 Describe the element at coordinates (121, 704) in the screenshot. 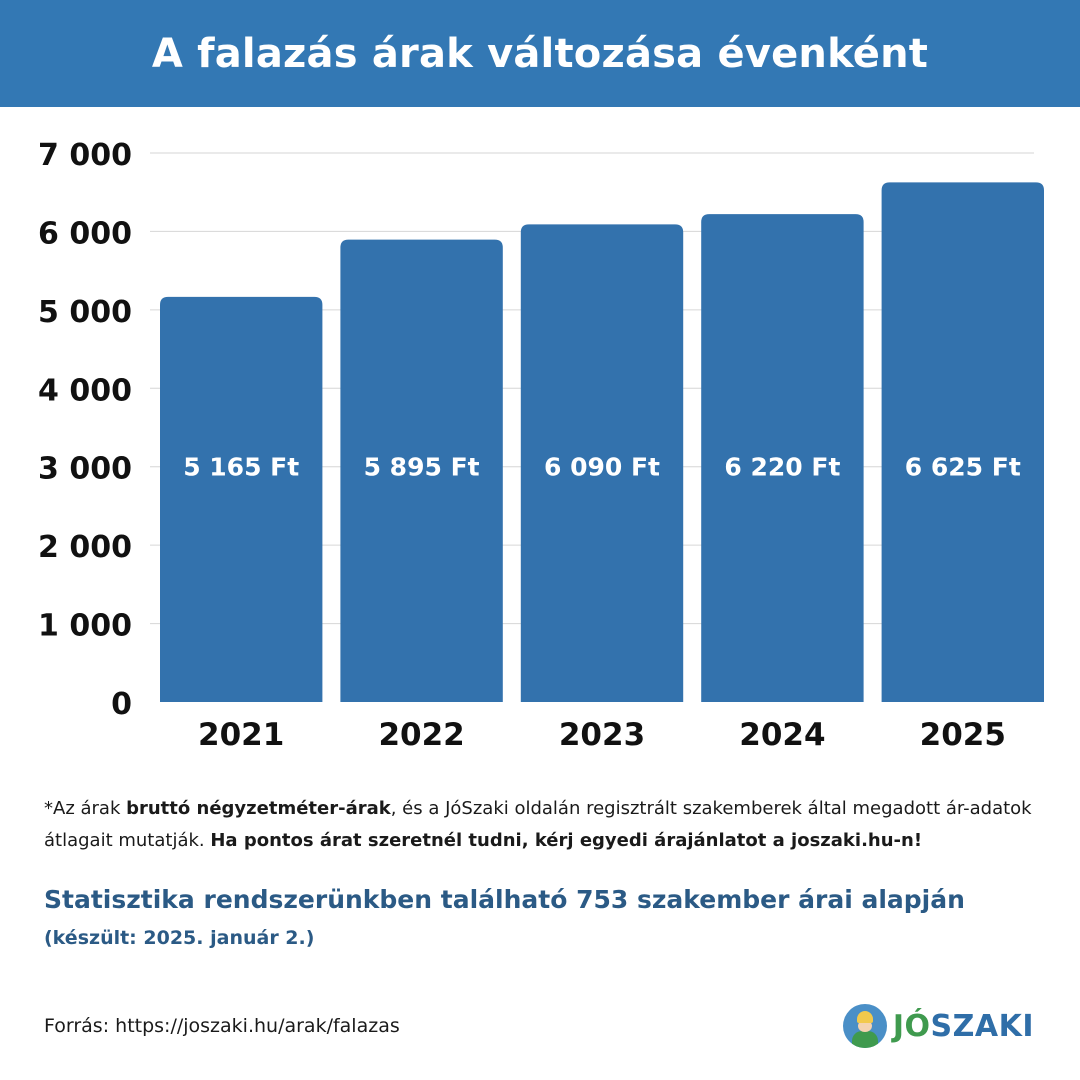

I see `y-tick-label: 0` at that location.